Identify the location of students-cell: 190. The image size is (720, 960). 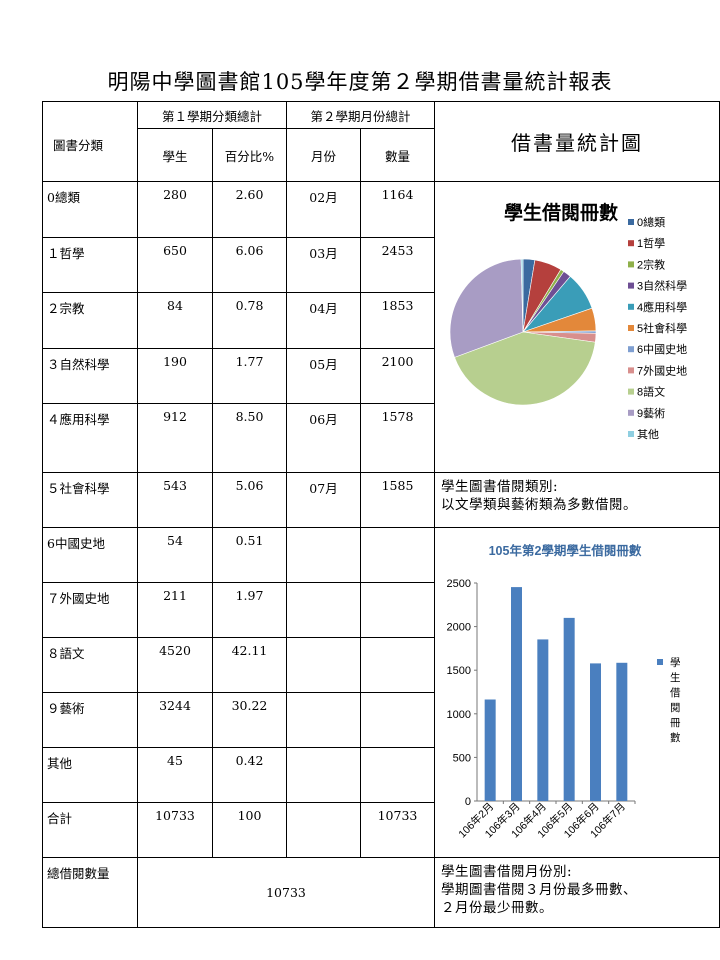
(175, 376).